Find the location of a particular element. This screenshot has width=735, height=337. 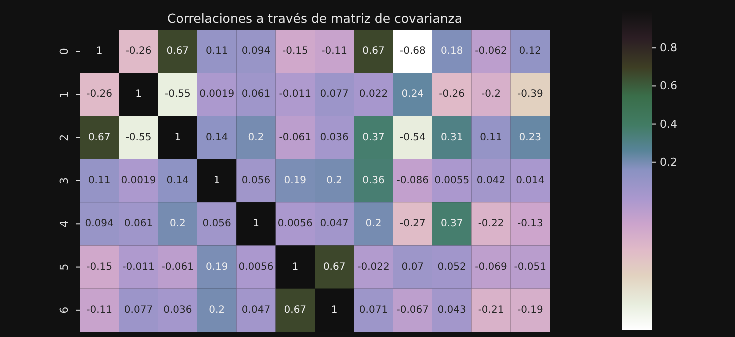

data-label: -0.21 is located at coordinates (491, 310).